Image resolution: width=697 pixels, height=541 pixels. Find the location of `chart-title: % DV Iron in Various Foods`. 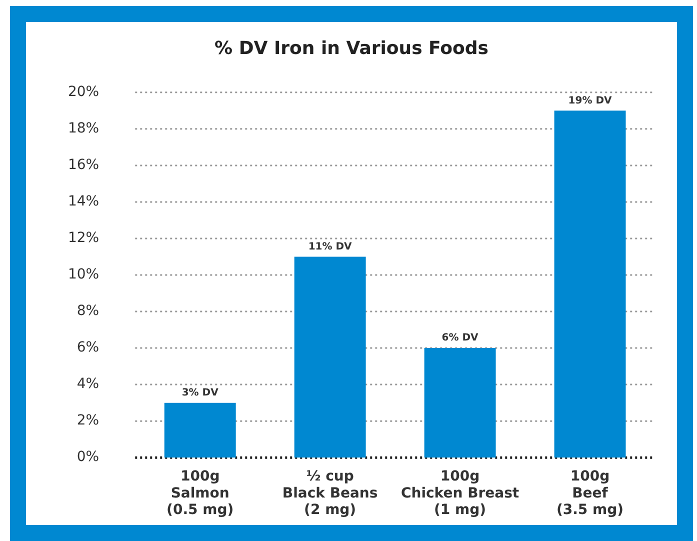

chart-title: % DV Iron in Various Foods is located at coordinates (352, 48).